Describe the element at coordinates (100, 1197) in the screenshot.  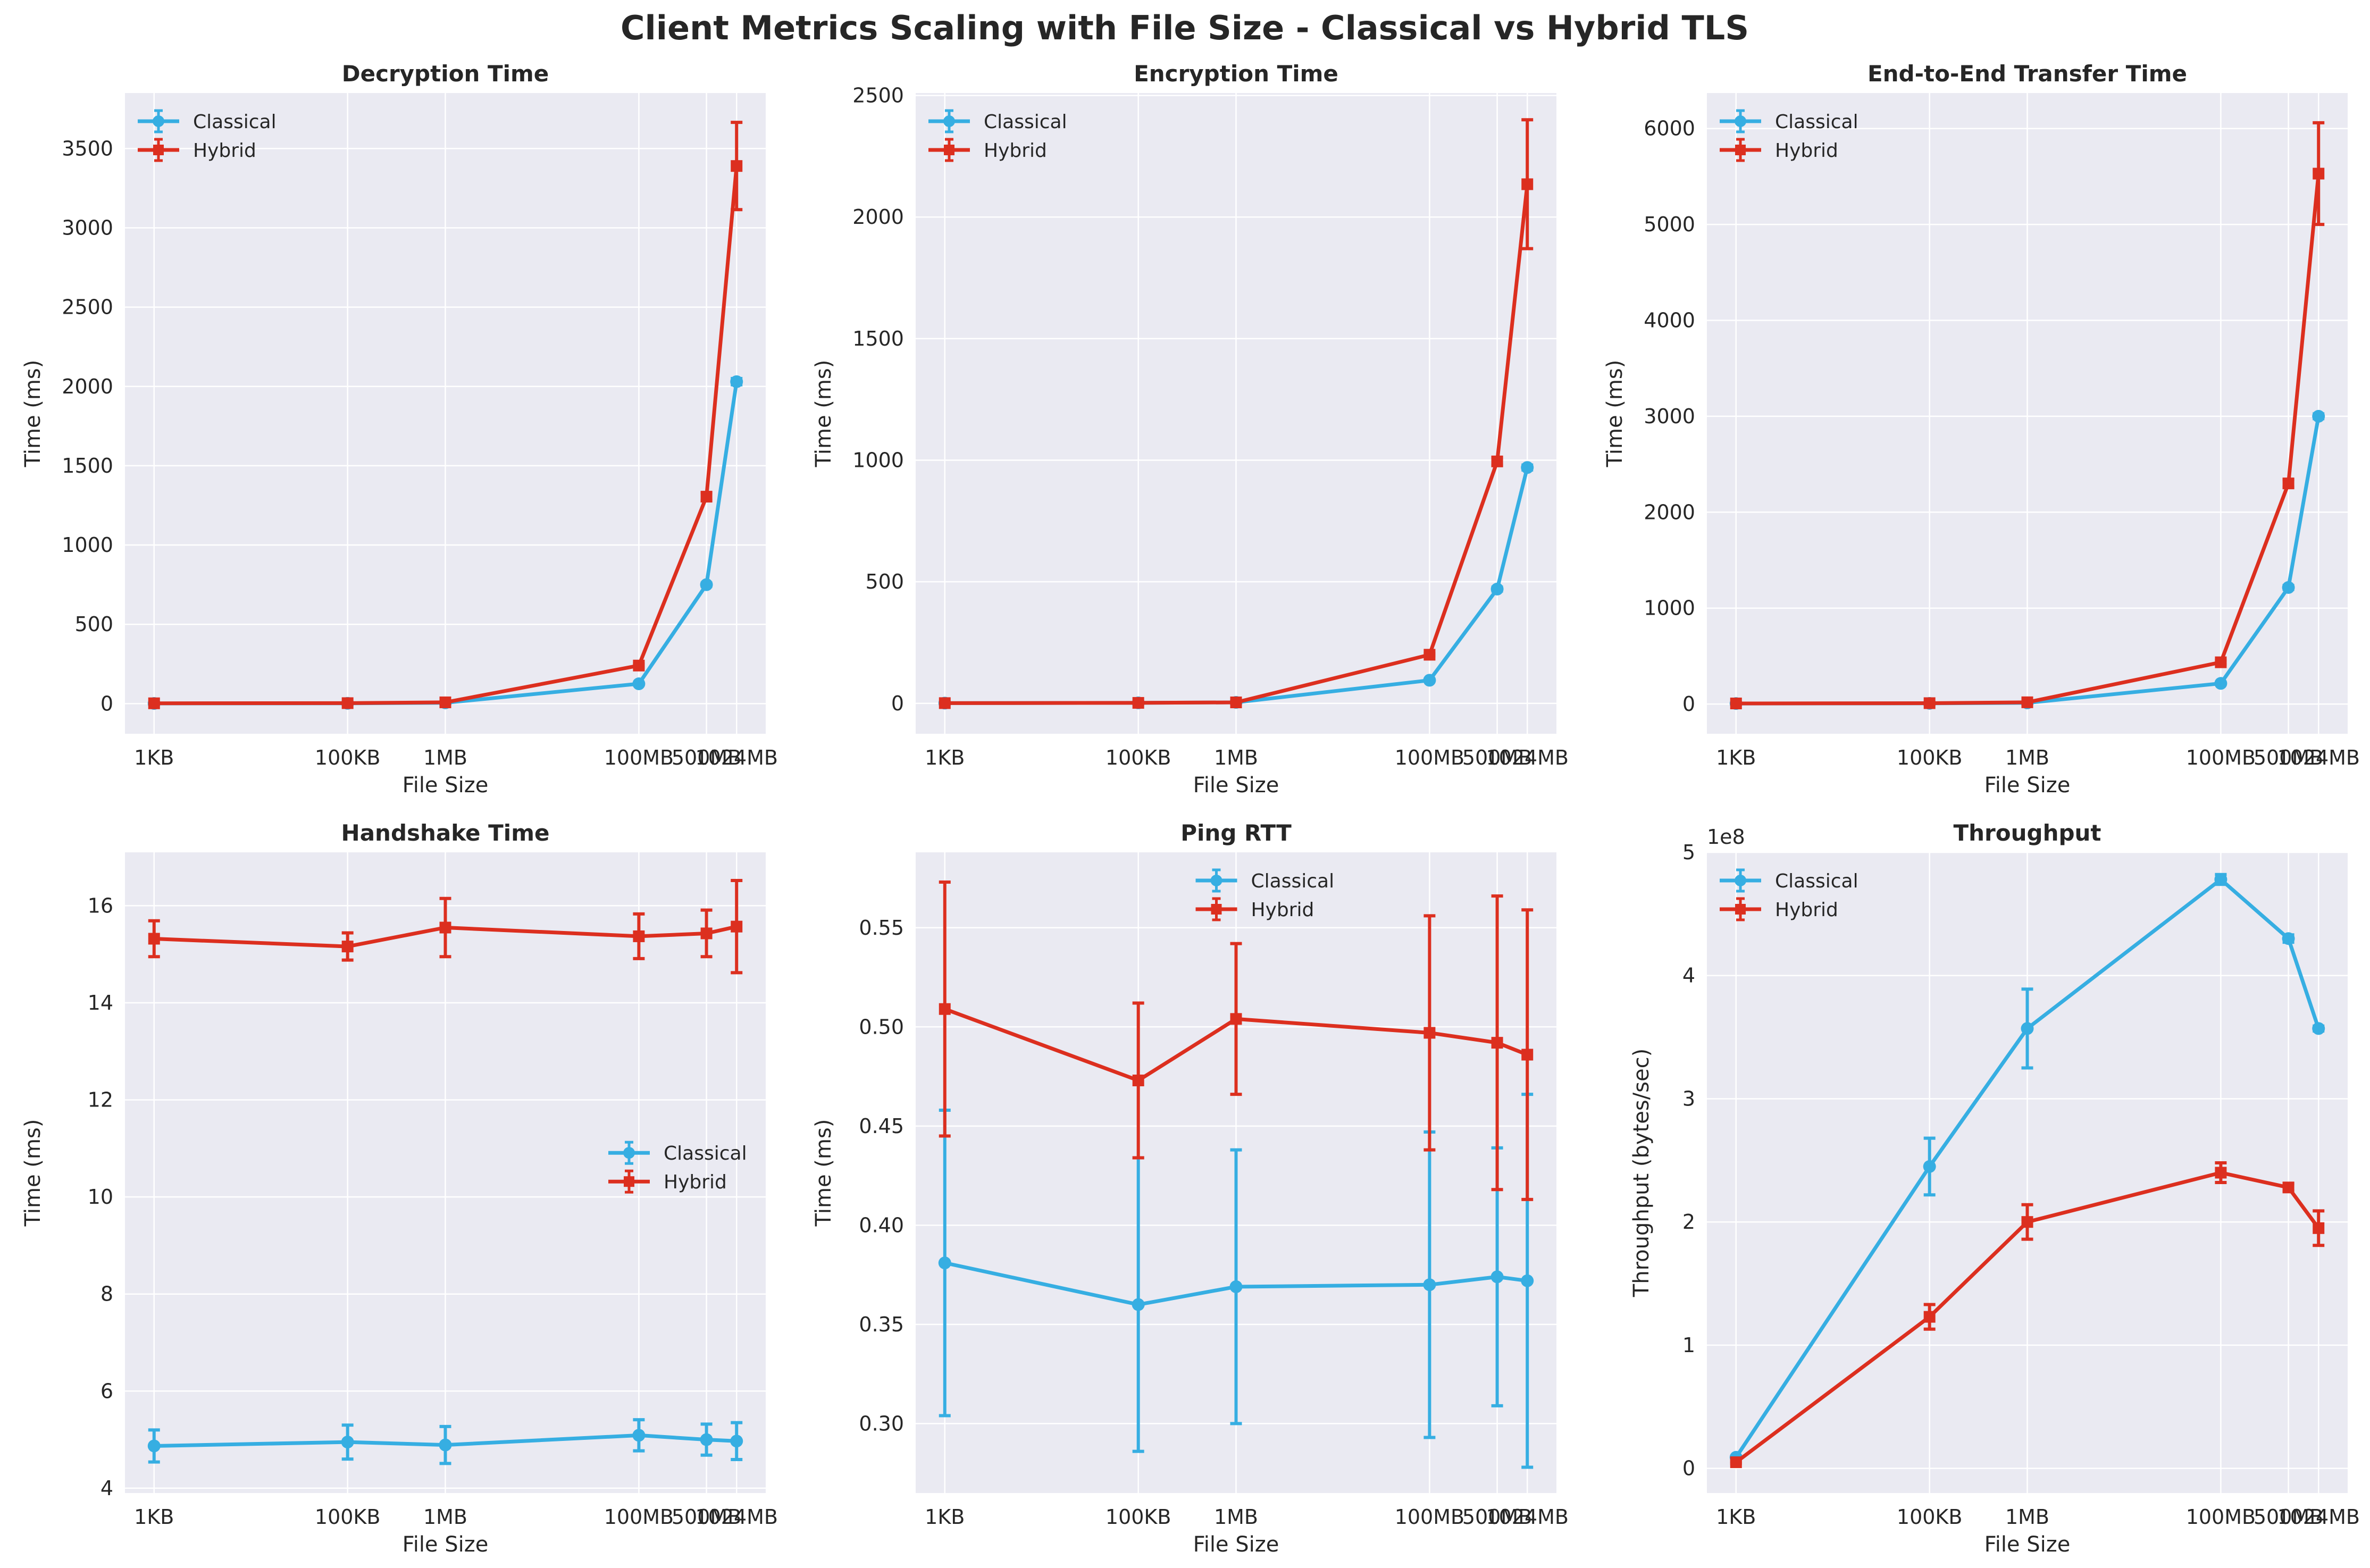
I see `y-tick-label: 10` at that location.